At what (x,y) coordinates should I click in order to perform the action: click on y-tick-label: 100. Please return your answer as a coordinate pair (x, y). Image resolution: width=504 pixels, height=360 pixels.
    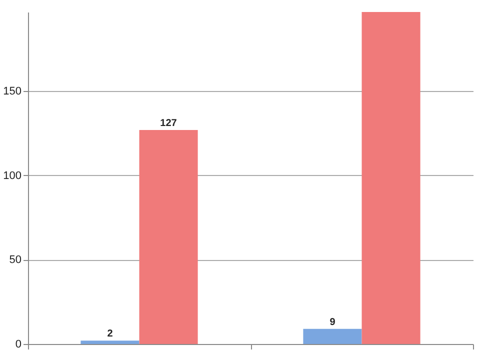
    Looking at the image, I should click on (12, 176).